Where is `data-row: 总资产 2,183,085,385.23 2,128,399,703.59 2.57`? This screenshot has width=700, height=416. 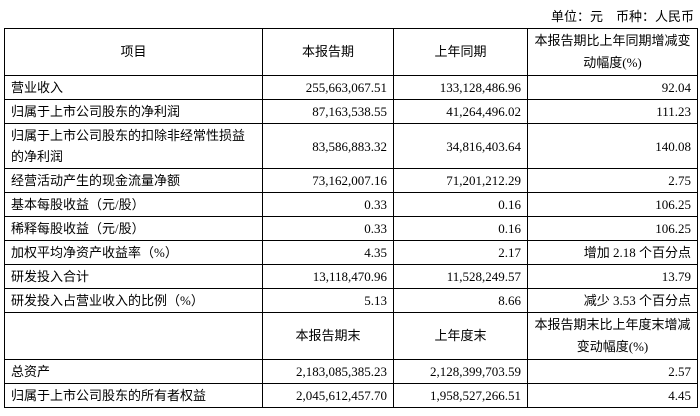 data-row: 总资产 2,183,085,385.23 2,128,399,703.59 2.57 is located at coordinates (351, 371).